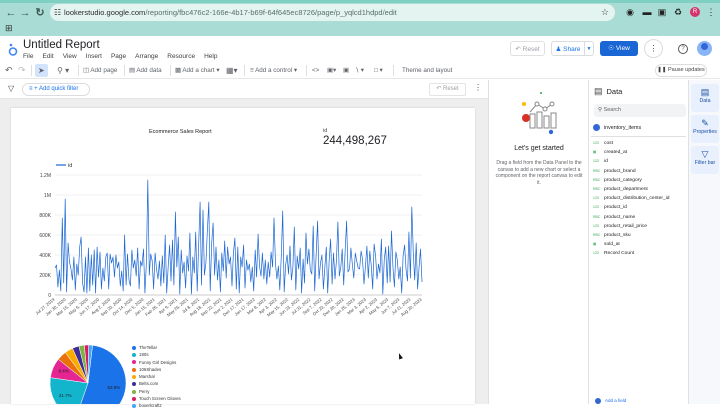  What do you see at coordinates (156, 369) in the screenshot?
I see `pie-legend-item: 106Shades` at bounding box center [156, 369].